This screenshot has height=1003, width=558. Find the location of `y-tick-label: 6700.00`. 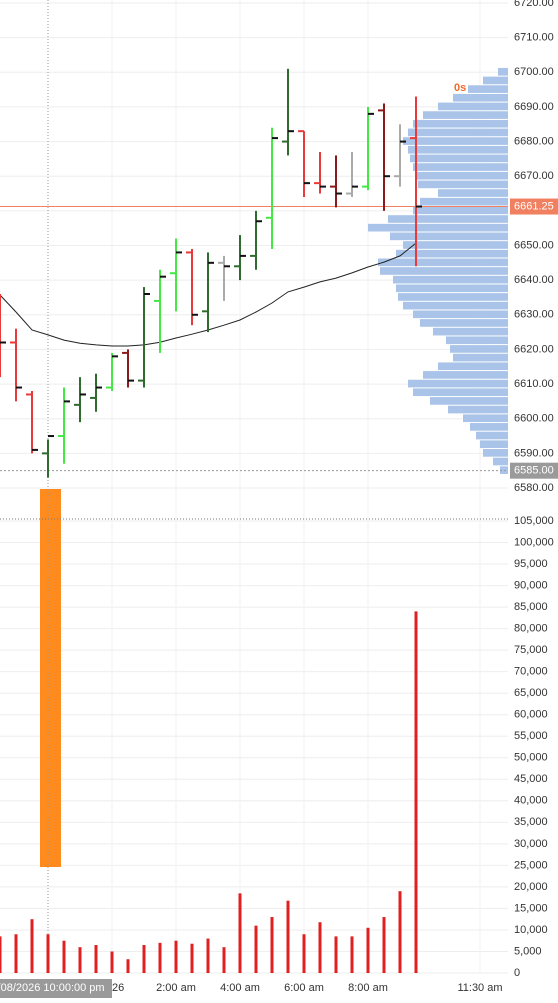

y-tick-label: 6700.00 is located at coordinates (534, 72).